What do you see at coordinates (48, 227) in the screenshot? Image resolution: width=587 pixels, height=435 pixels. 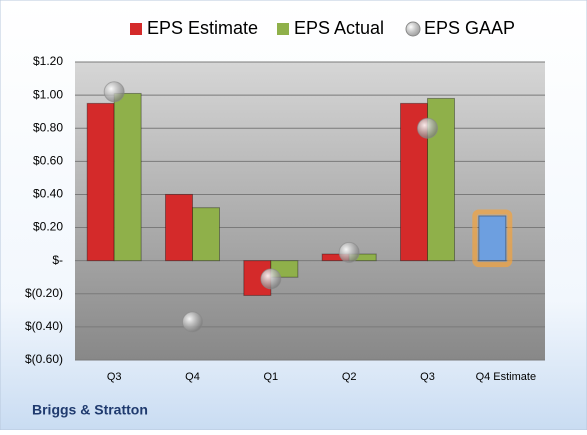 I see `y-tick-label: $0.20` at bounding box center [48, 227].